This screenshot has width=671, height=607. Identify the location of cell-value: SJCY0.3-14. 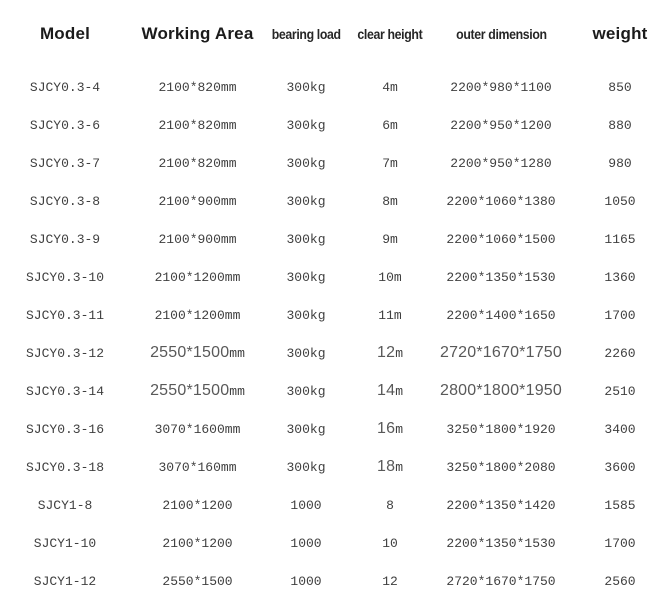
(64, 391).